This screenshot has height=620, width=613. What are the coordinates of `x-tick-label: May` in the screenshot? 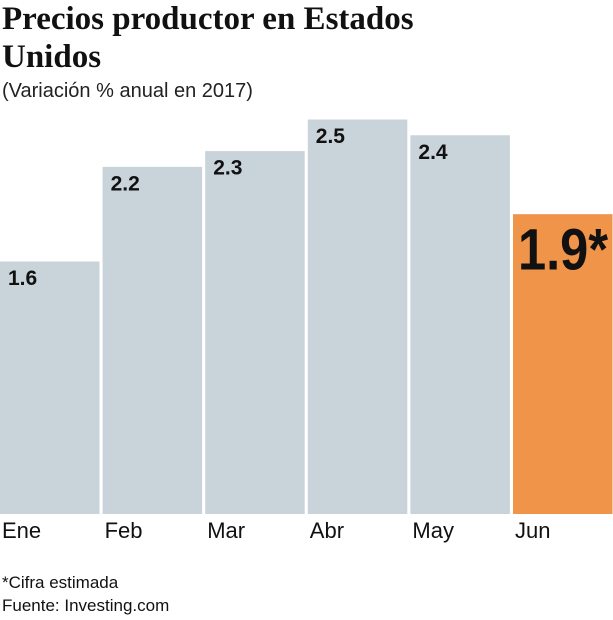 It's located at (433, 530).